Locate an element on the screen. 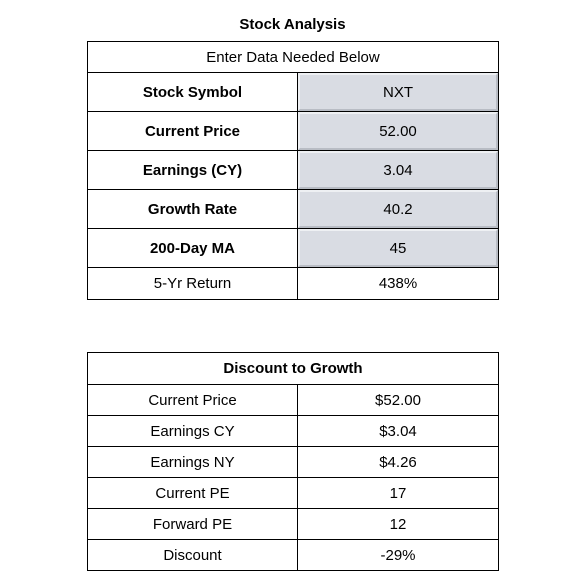  value-cell: $3.04 is located at coordinates (398, 431).